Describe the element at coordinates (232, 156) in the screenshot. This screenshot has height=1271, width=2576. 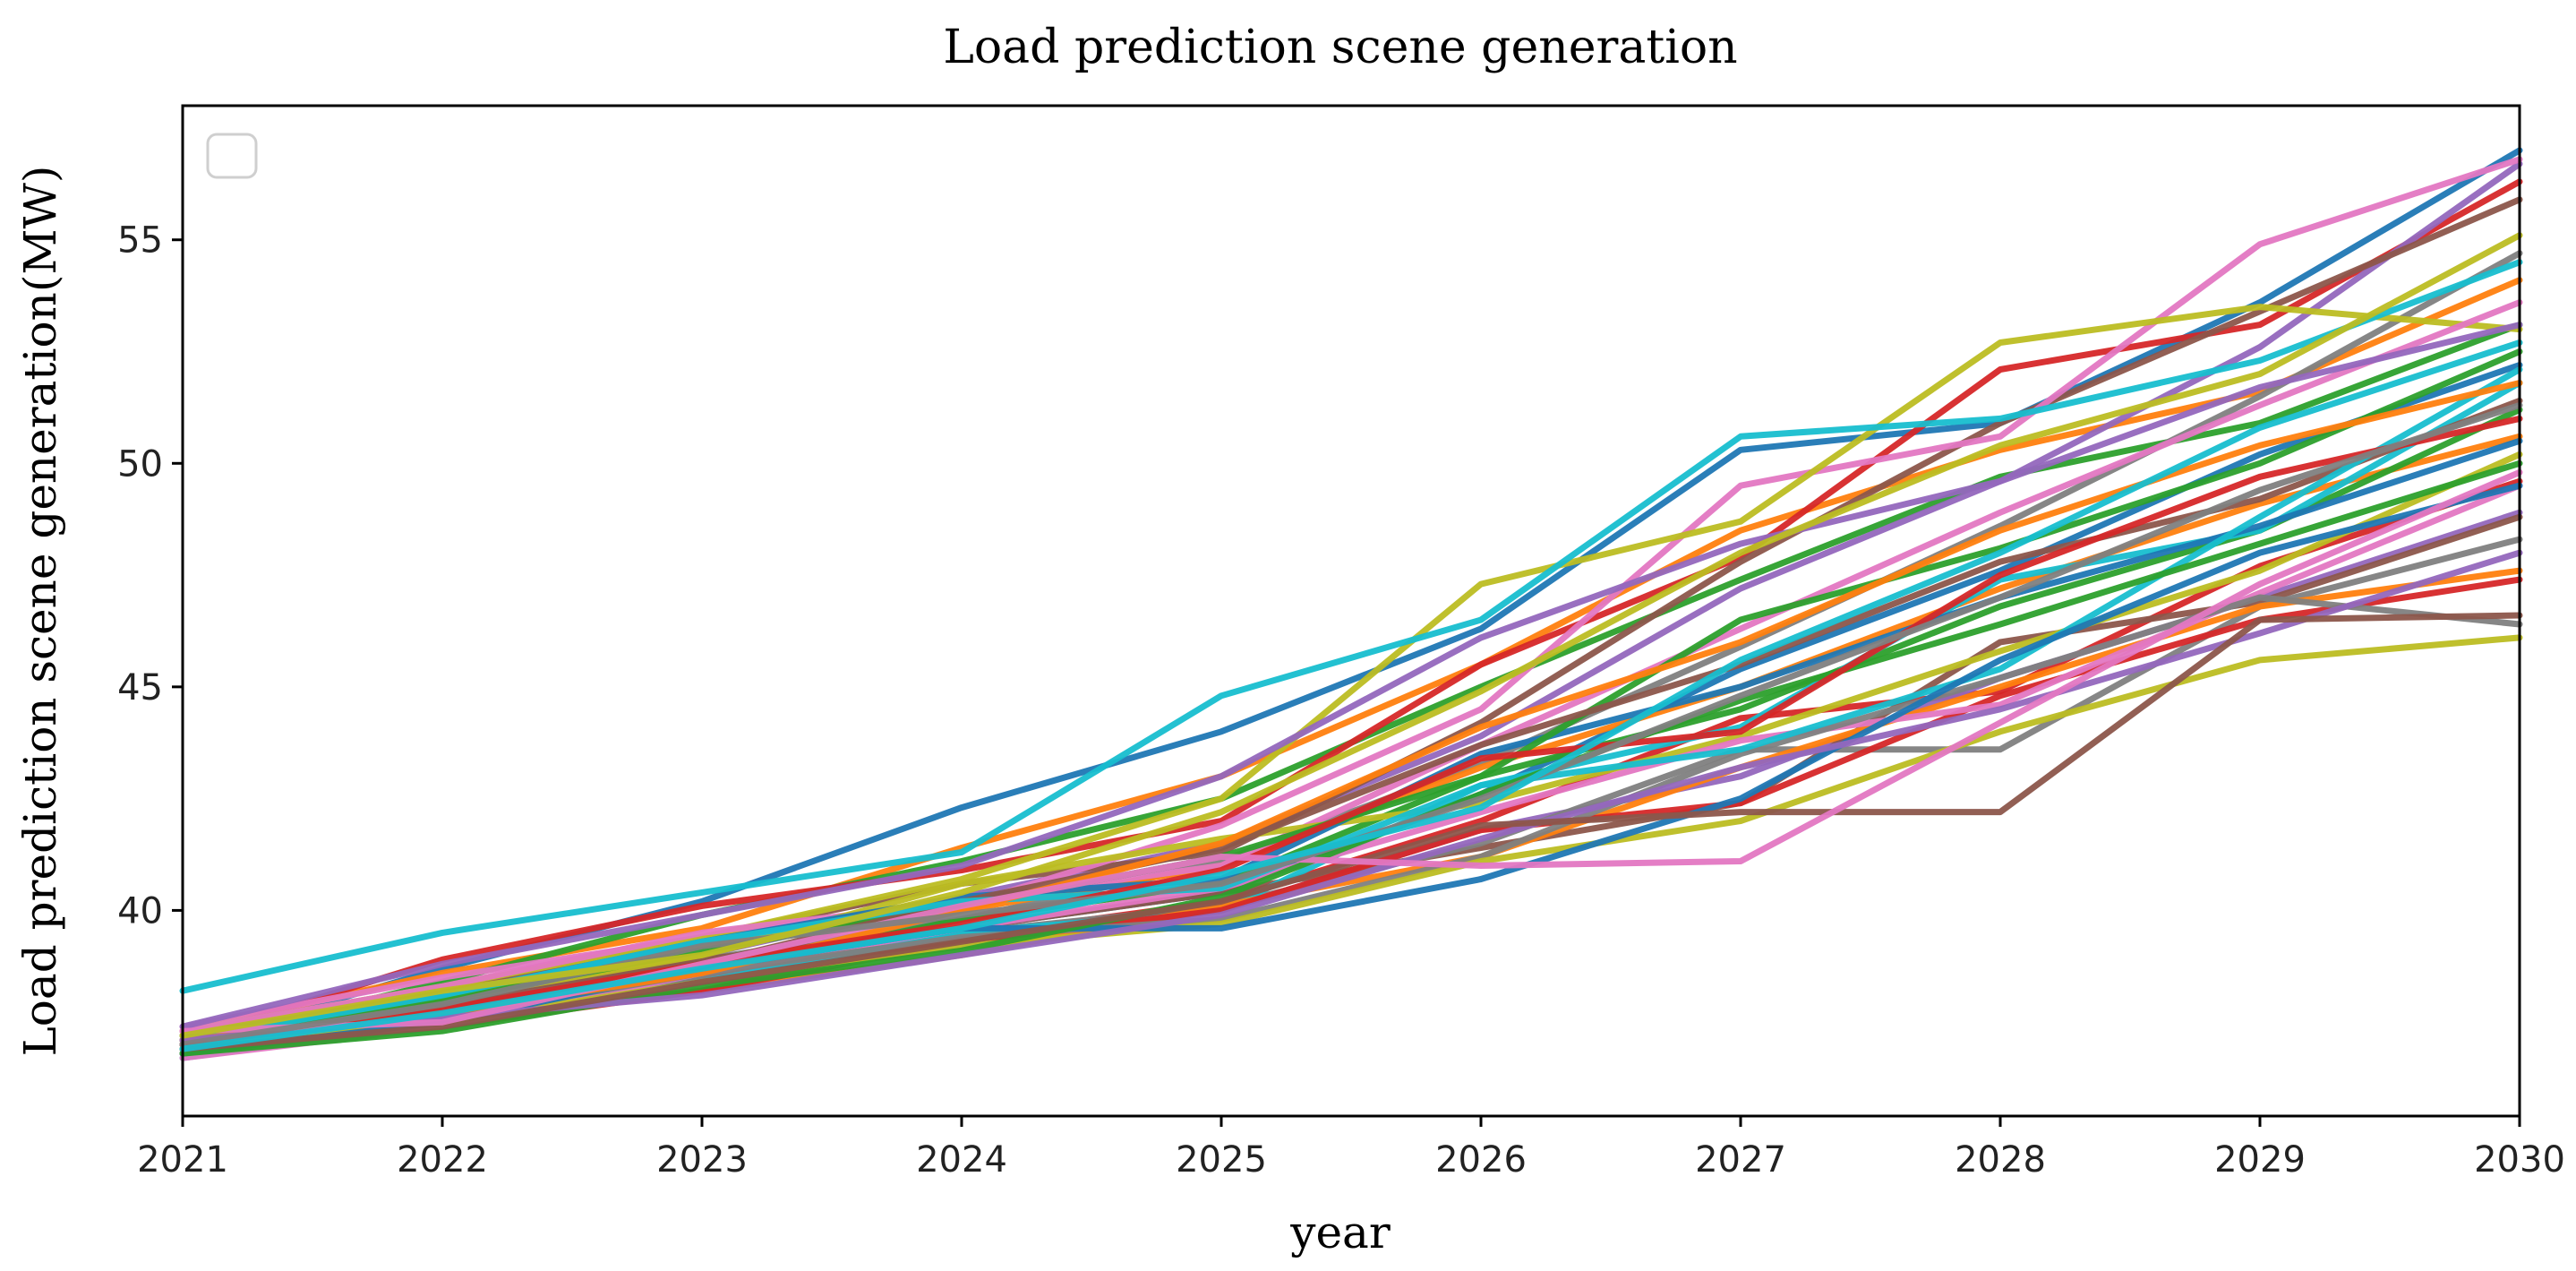
I see `legend-box` at that location.